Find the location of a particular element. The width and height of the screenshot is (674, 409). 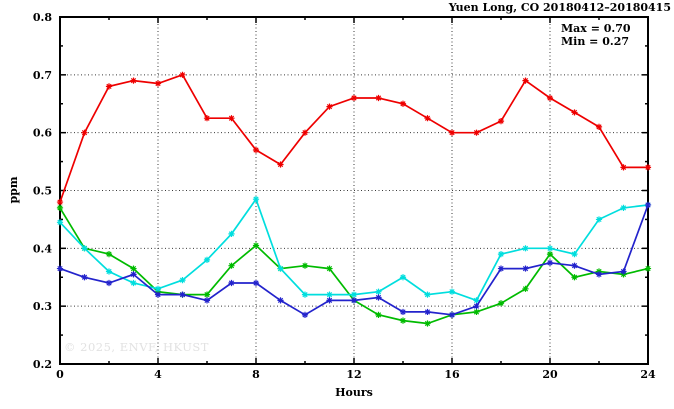

x-tick-label: 4 is located at coordinates (158, 374).